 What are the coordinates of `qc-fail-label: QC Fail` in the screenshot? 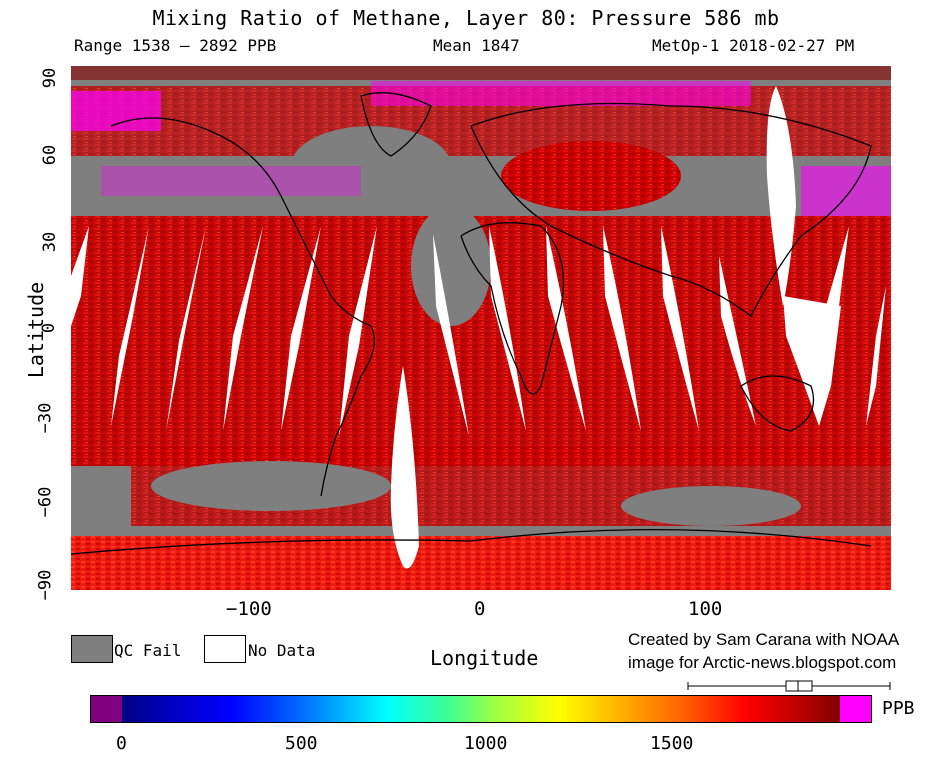 It's located at (148, 650).